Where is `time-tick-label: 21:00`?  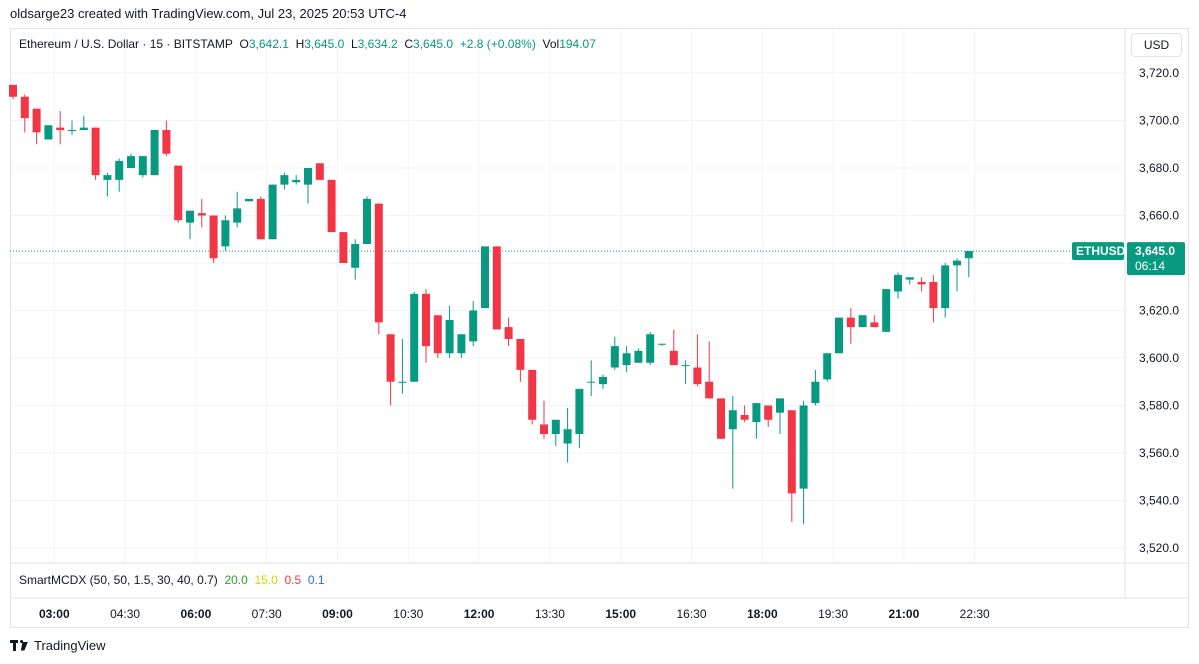 time-tick-label: 21:00 is located at coordinates (904, 614).